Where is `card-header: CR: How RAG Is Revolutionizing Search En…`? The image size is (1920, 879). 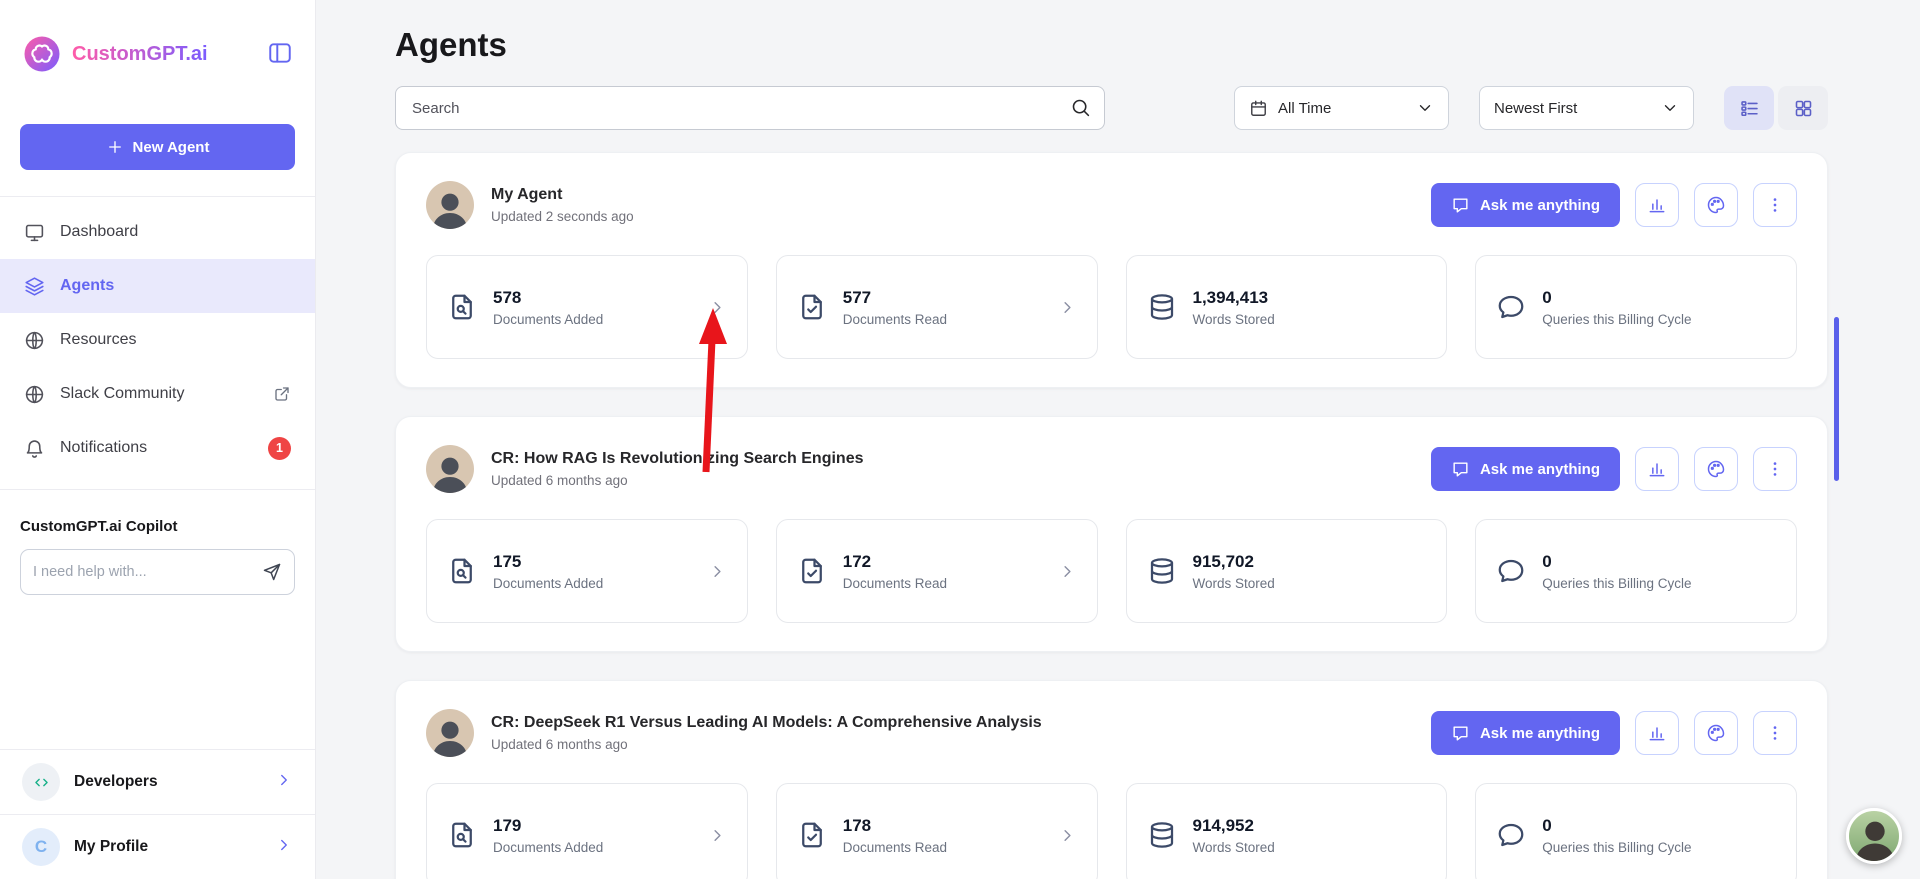
card-header: CR: How RAG Is Revolutionizing Search En… is located at coordinates (1111, 469).